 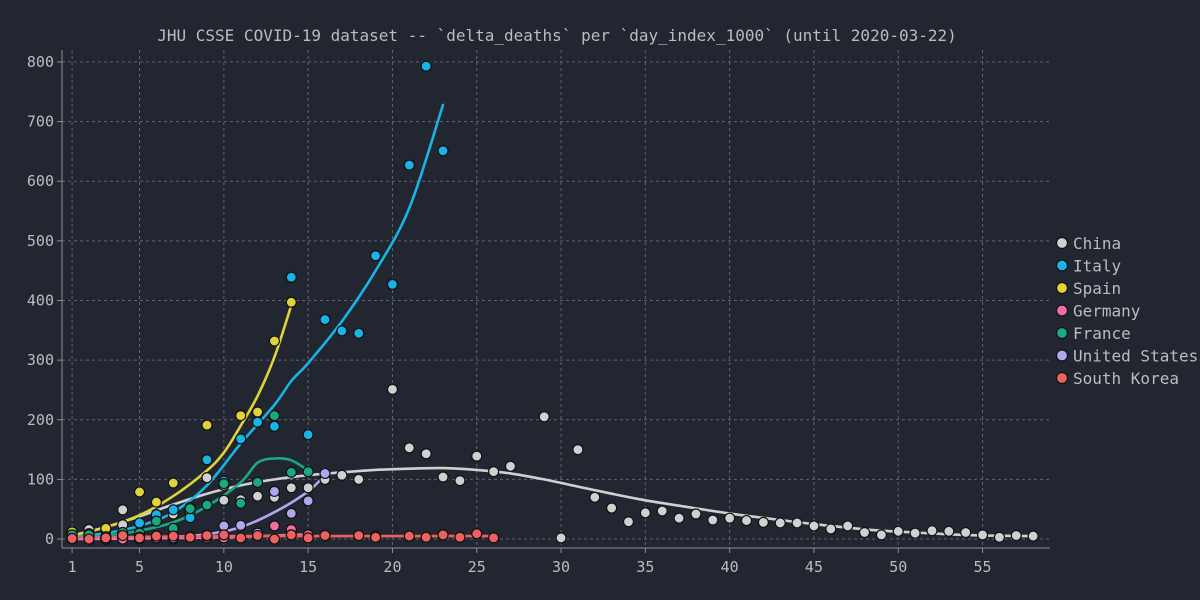 I want to click on x-tick-label: 45, so click(x=814, y=567).